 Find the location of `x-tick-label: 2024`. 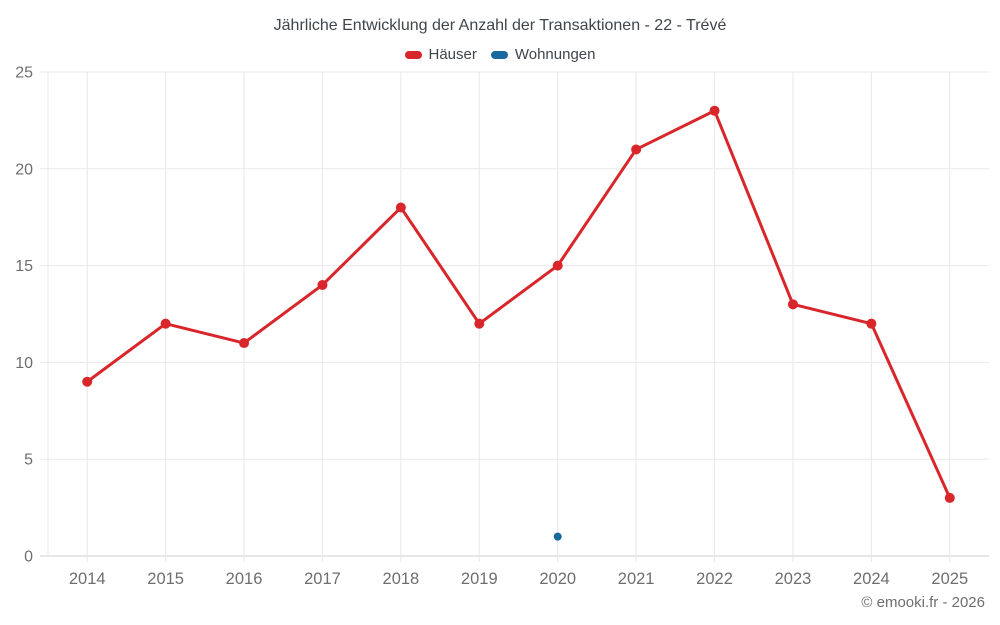

x-tick-label: 2024 is located at coordinates (871, 579).